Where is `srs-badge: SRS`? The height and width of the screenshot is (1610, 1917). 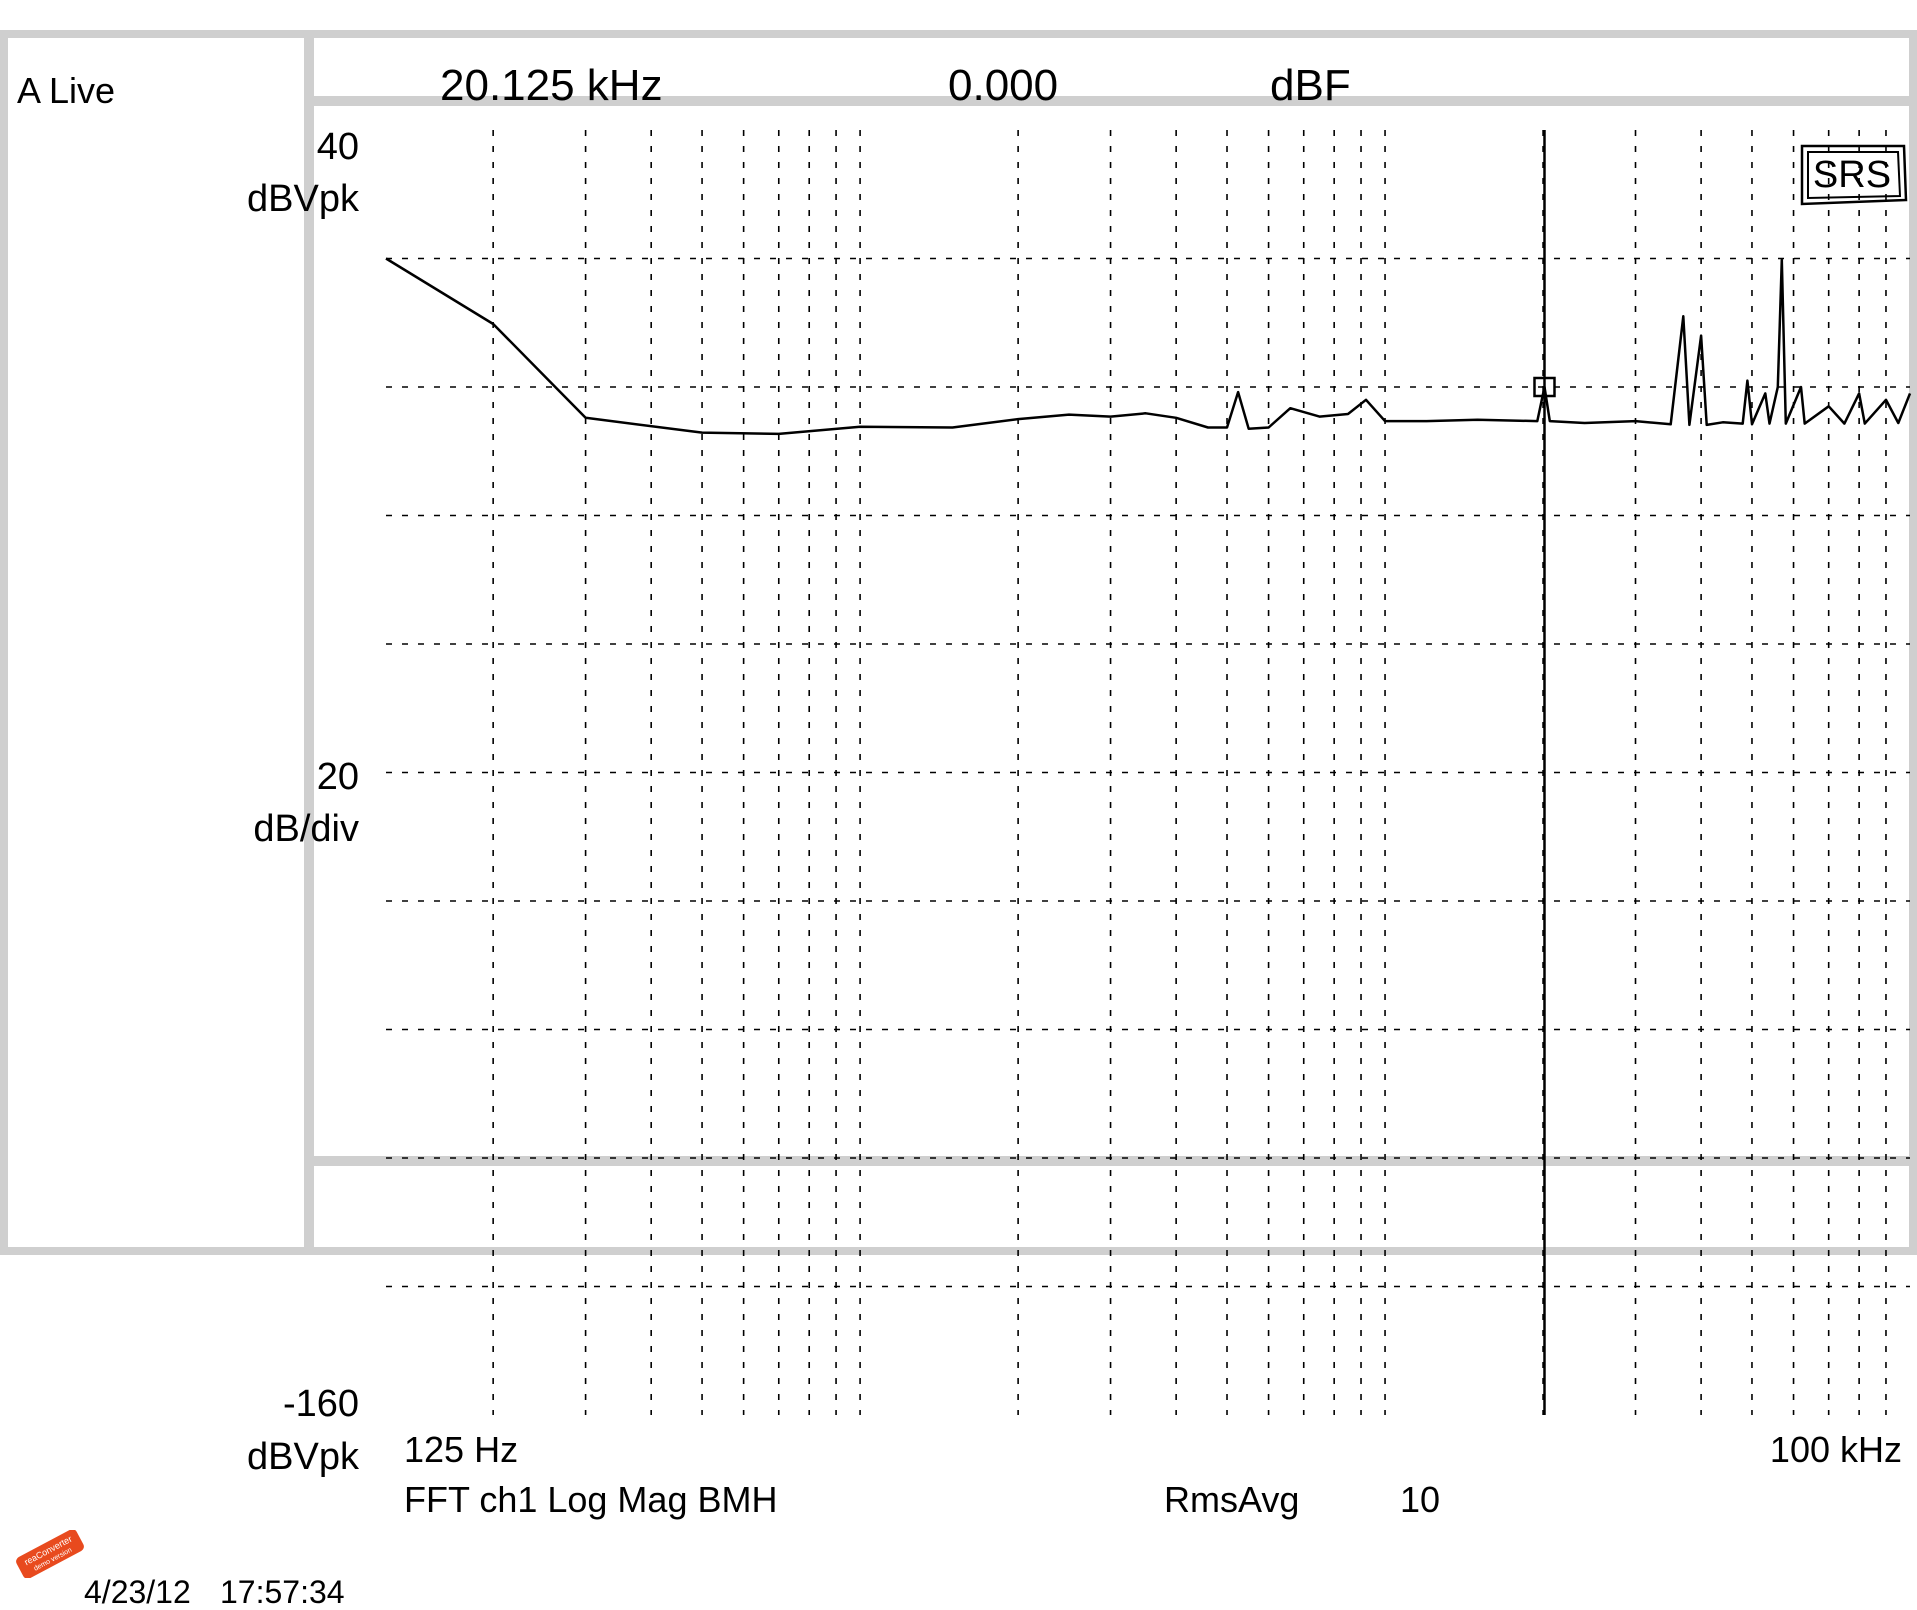
srs-badge: SRS is located at coordinates (1854, 175).